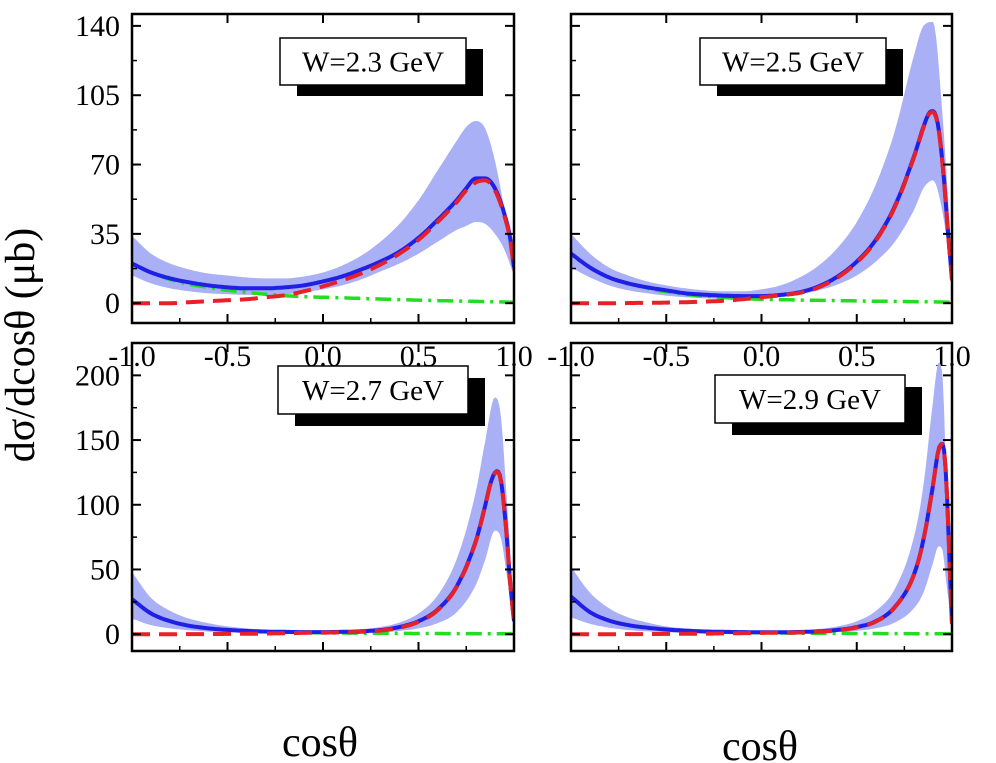 Image resolution: width=996 pixels, height=763 pixels. What do you see at coordinates (97, 375) in the screenshot?
I see `y-tick-label: 200` at bounding box center [97, 375].